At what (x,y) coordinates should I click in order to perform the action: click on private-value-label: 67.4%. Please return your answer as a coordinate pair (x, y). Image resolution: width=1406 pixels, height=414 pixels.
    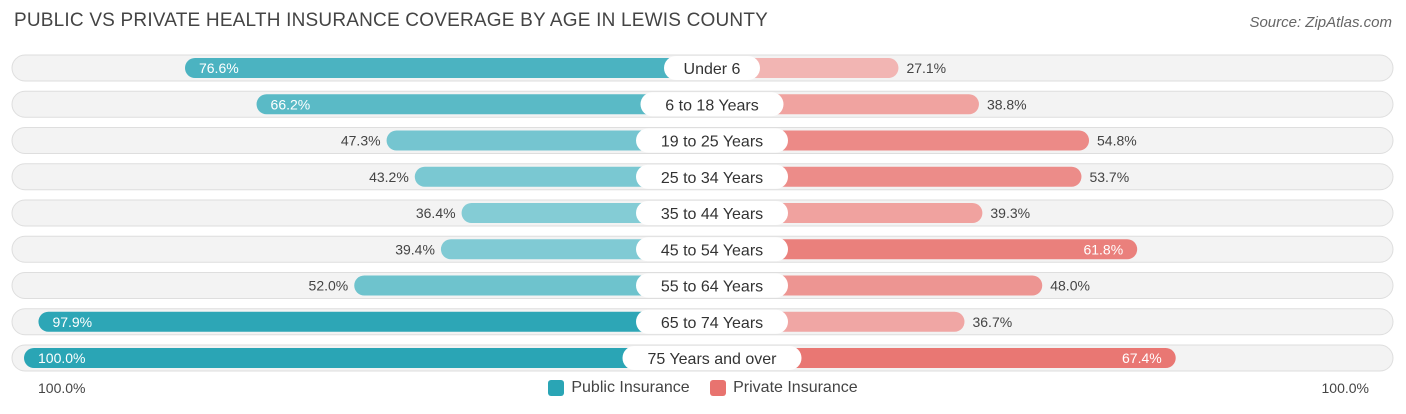
    Looking at the image, I should click on (1142, 358).